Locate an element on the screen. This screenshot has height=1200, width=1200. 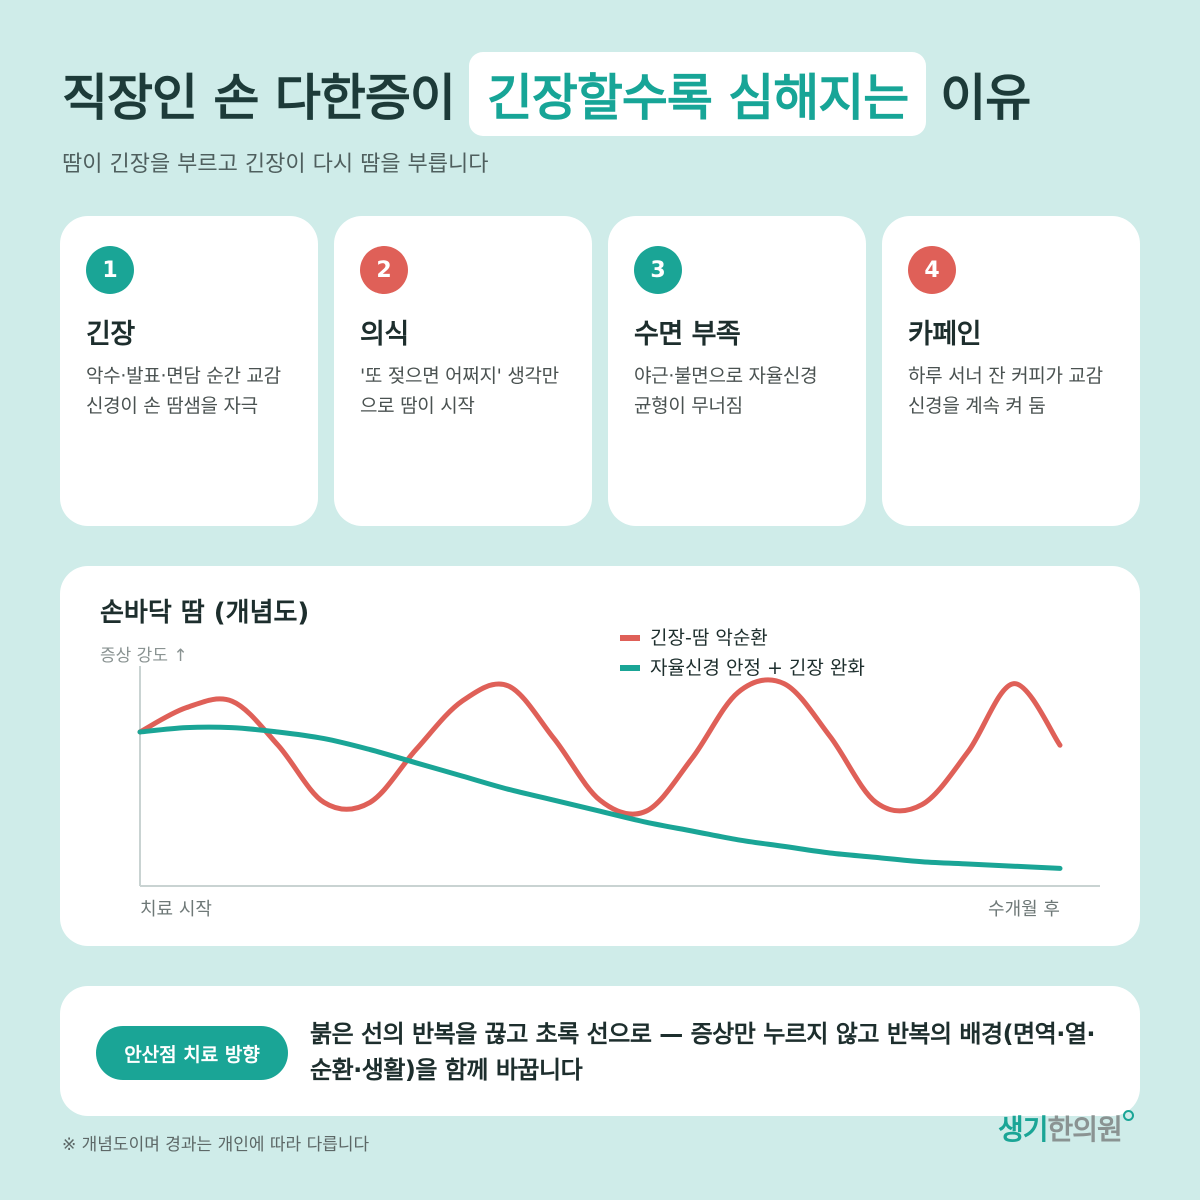
treatment-direction-badge: 안산점 치료 방향 is located at coordinates (192, 1053).